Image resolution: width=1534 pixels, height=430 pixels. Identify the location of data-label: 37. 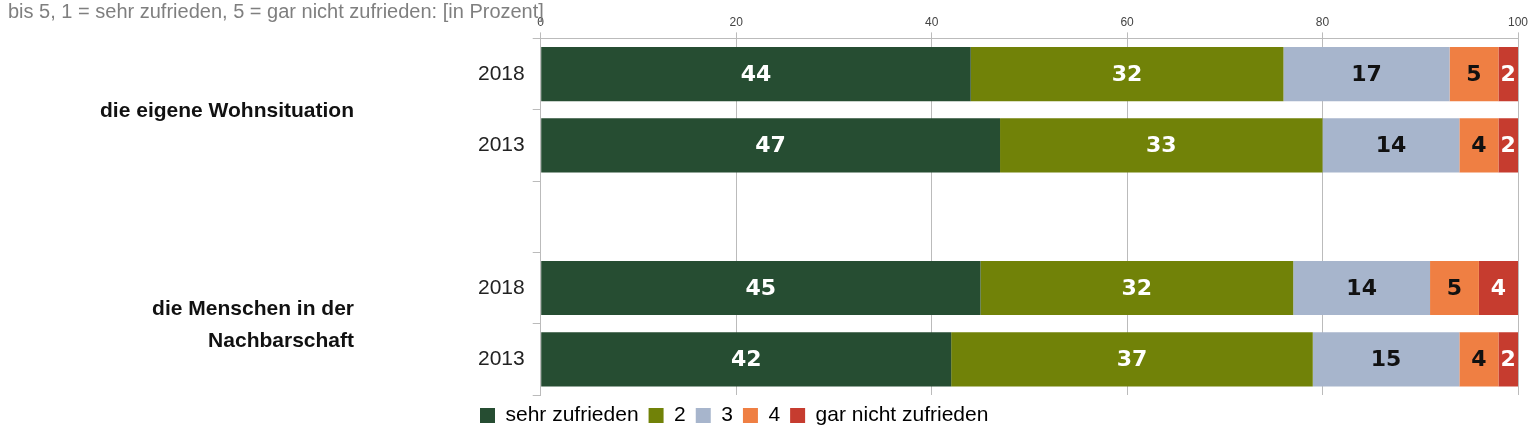
(1132, 359).